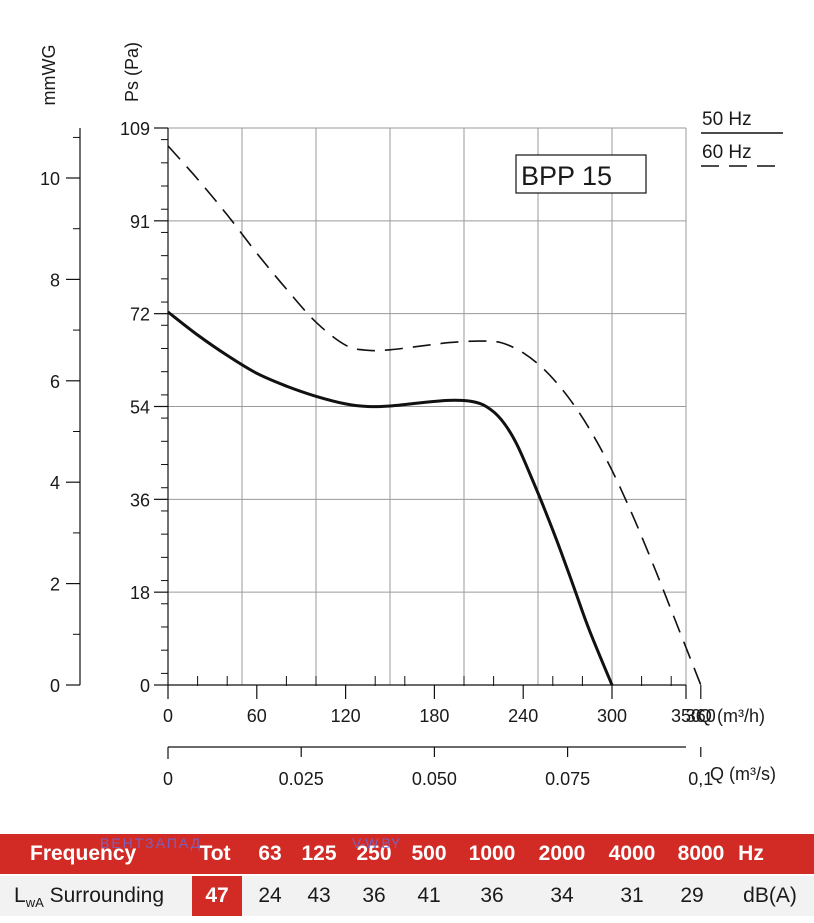 Image resolution: width=814 pixels, height=923 pixels. I want to click on watermark-text-right: V-W.BY, so click(376, 843).